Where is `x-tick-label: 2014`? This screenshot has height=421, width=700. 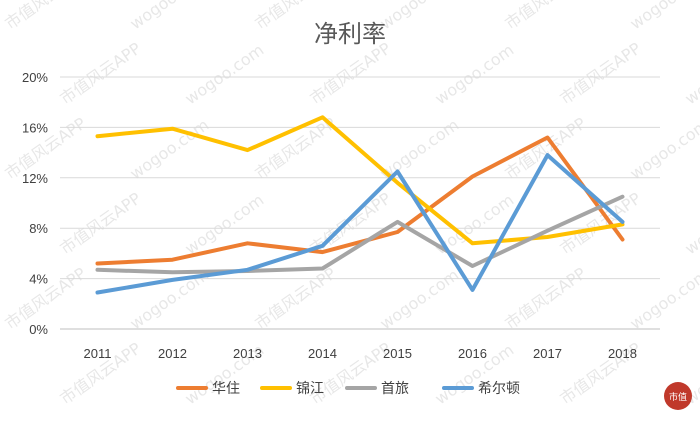
x-tick-label: 2014 is located at coordinates (322, 353).